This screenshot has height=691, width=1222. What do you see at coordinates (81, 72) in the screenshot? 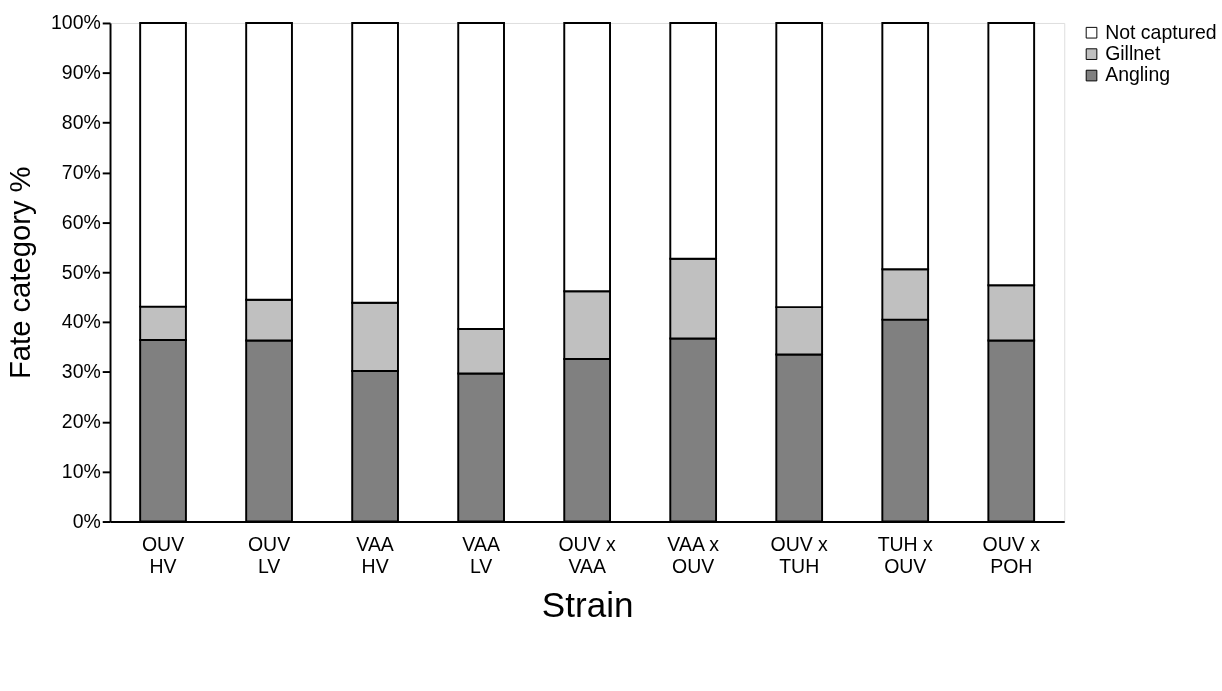
I see `y-tick-label: 90%` at bounding box center [81, 72].